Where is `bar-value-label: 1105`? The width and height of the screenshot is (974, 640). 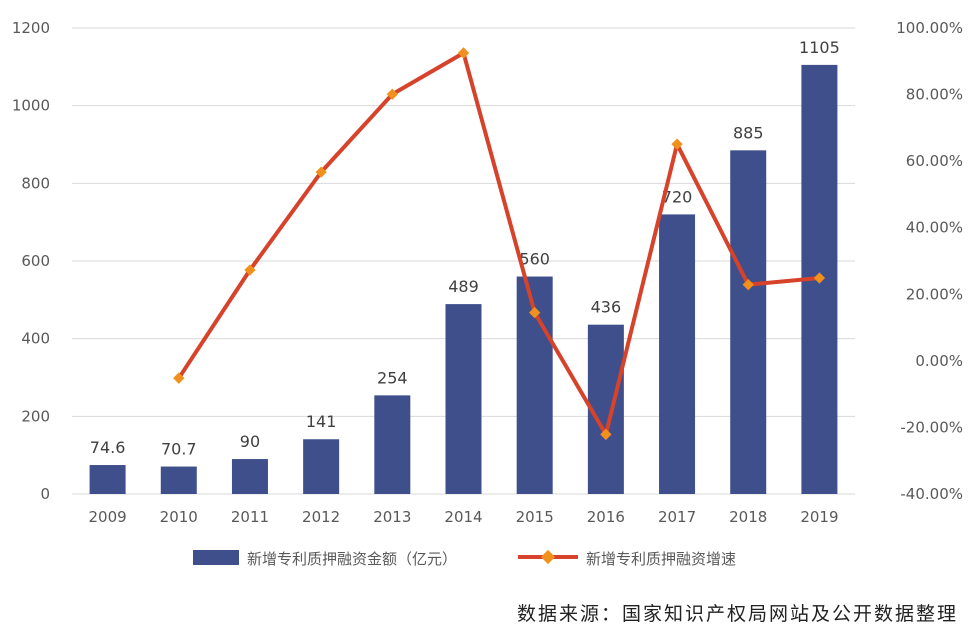
bar-value-label: 1105 is located at coordinates (819, 47).